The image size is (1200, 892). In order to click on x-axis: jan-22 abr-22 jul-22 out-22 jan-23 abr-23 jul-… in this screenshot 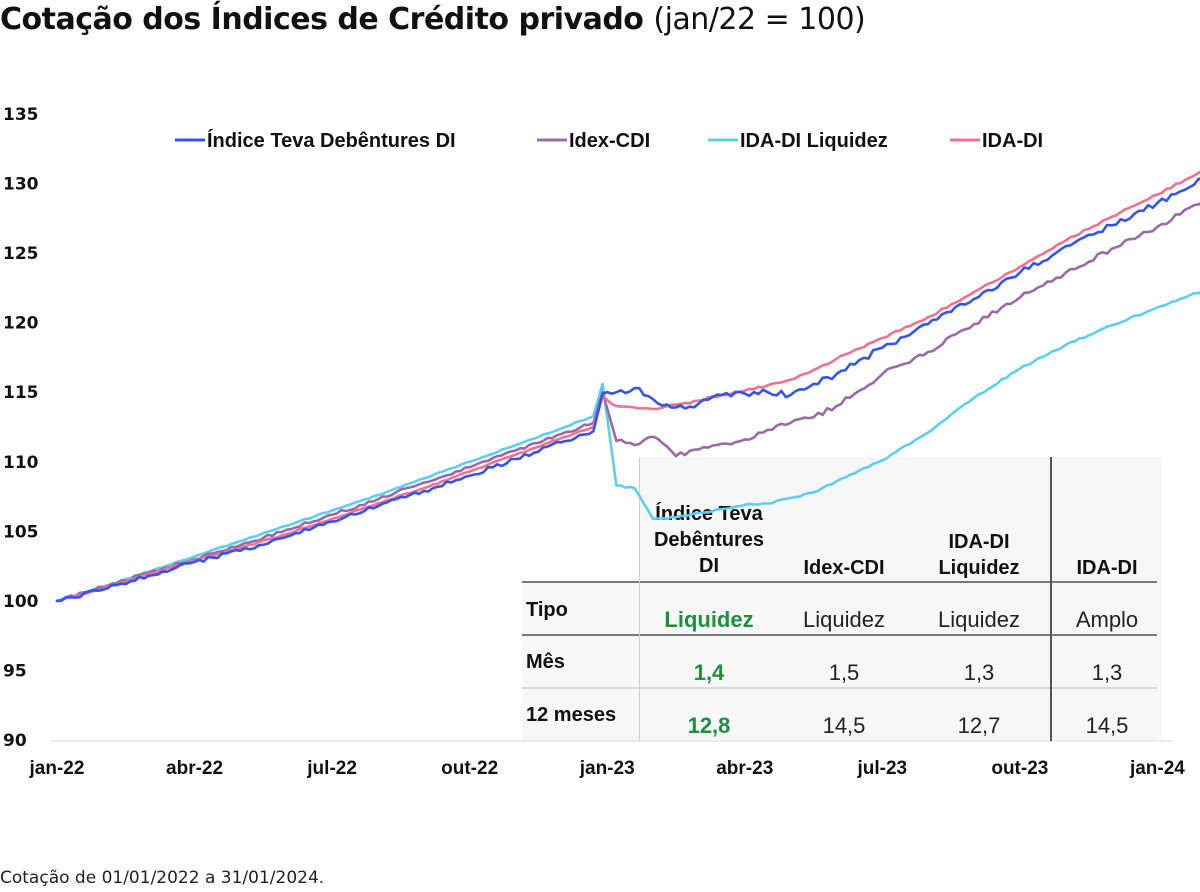, I will do `click(607, 768)`.